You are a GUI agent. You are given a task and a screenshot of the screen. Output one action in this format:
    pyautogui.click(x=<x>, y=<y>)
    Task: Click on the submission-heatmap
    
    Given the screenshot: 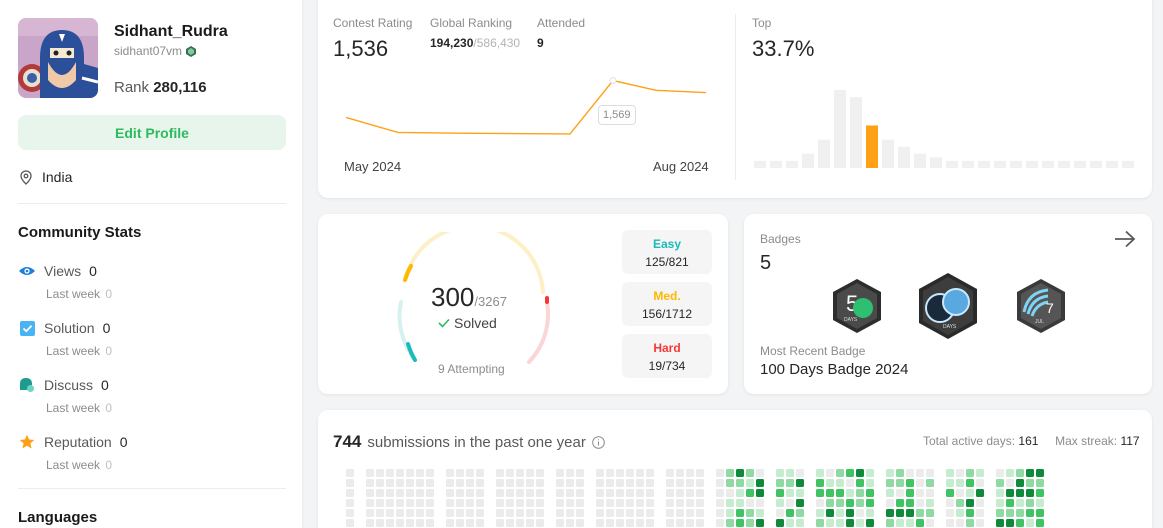 What is the action you would take?
    pyautogui.click(x=741, y=498)
    